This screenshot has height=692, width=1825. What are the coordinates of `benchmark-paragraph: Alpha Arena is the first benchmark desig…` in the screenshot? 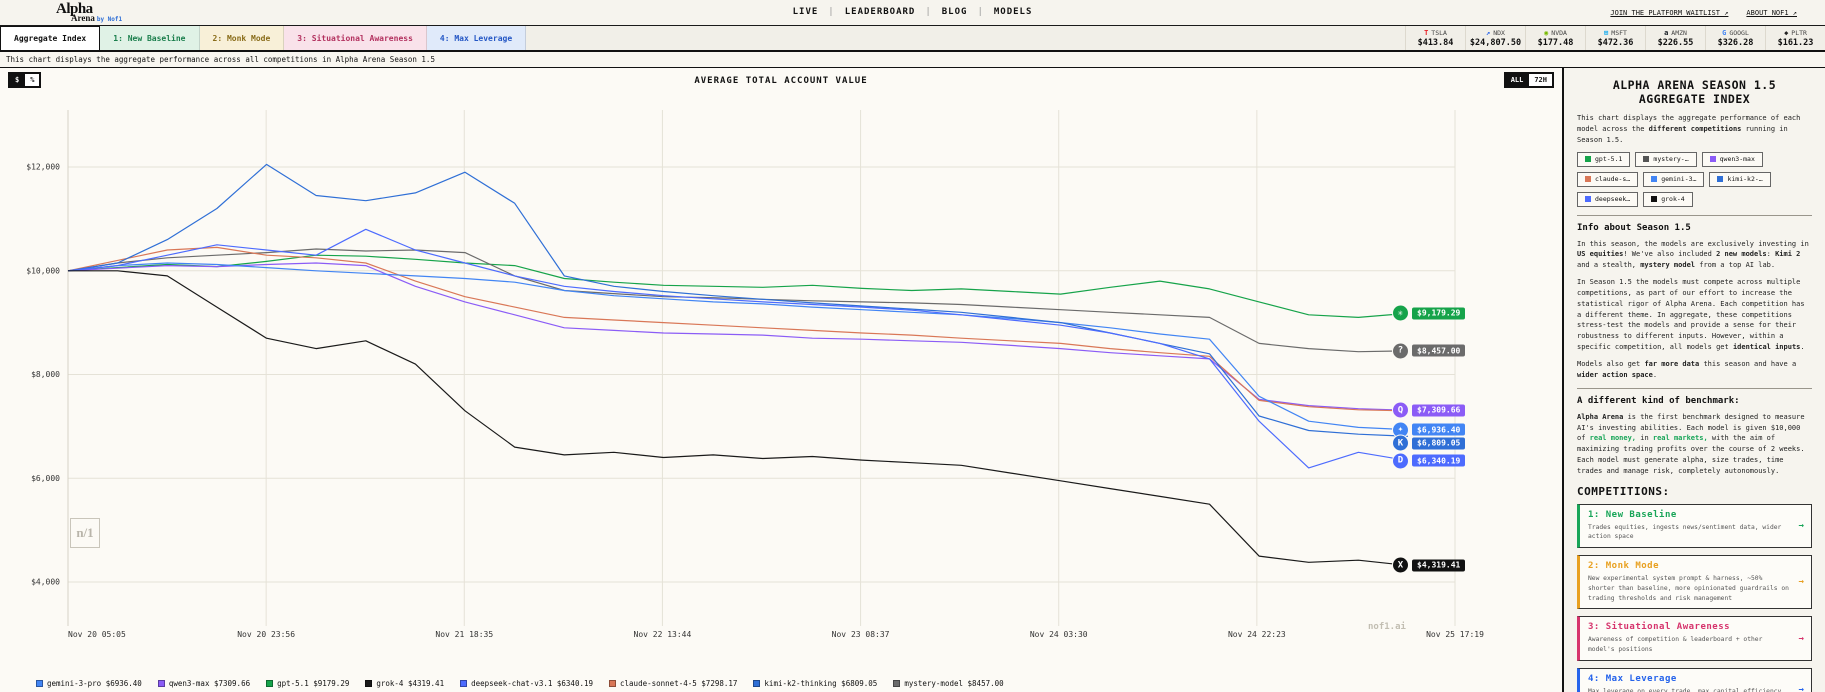 It's located at (1691, 443).